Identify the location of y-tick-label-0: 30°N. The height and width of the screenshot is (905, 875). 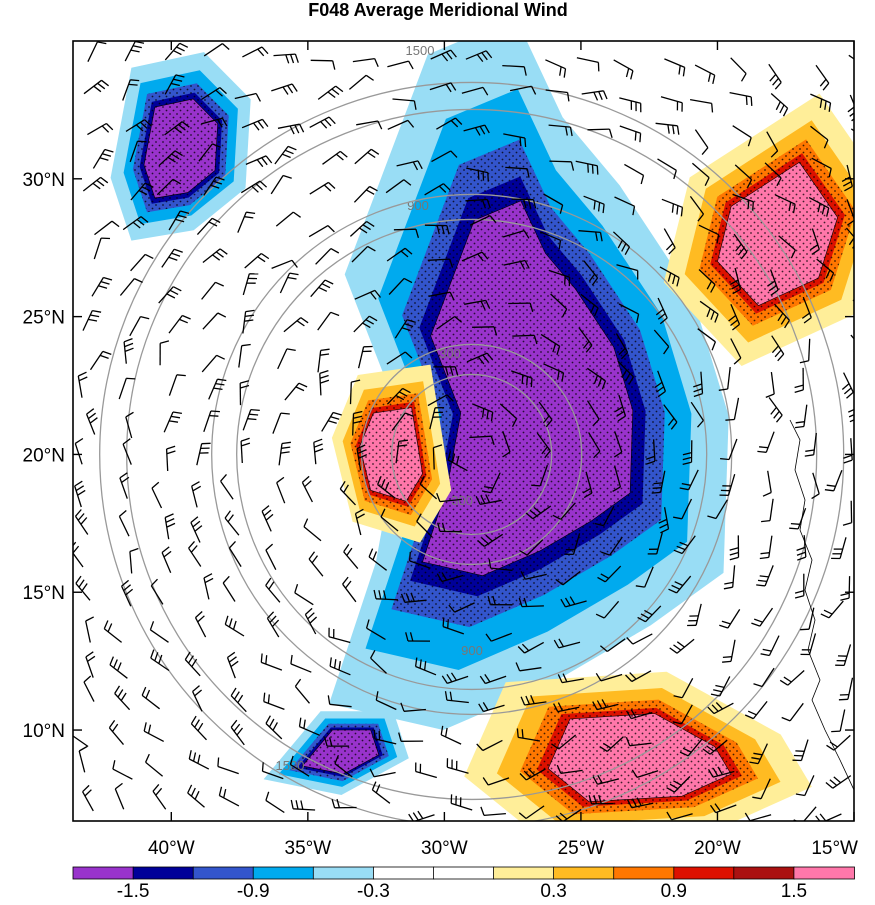
(44, 180).